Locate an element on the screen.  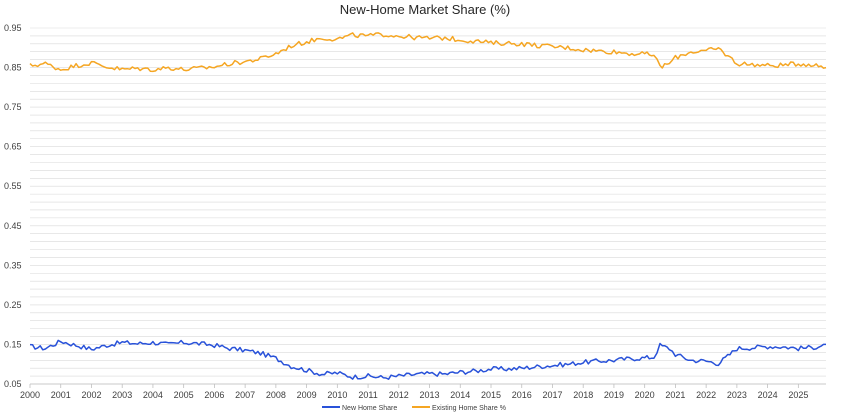
legend-label: New Home Share is located at coordinates (369, 408).